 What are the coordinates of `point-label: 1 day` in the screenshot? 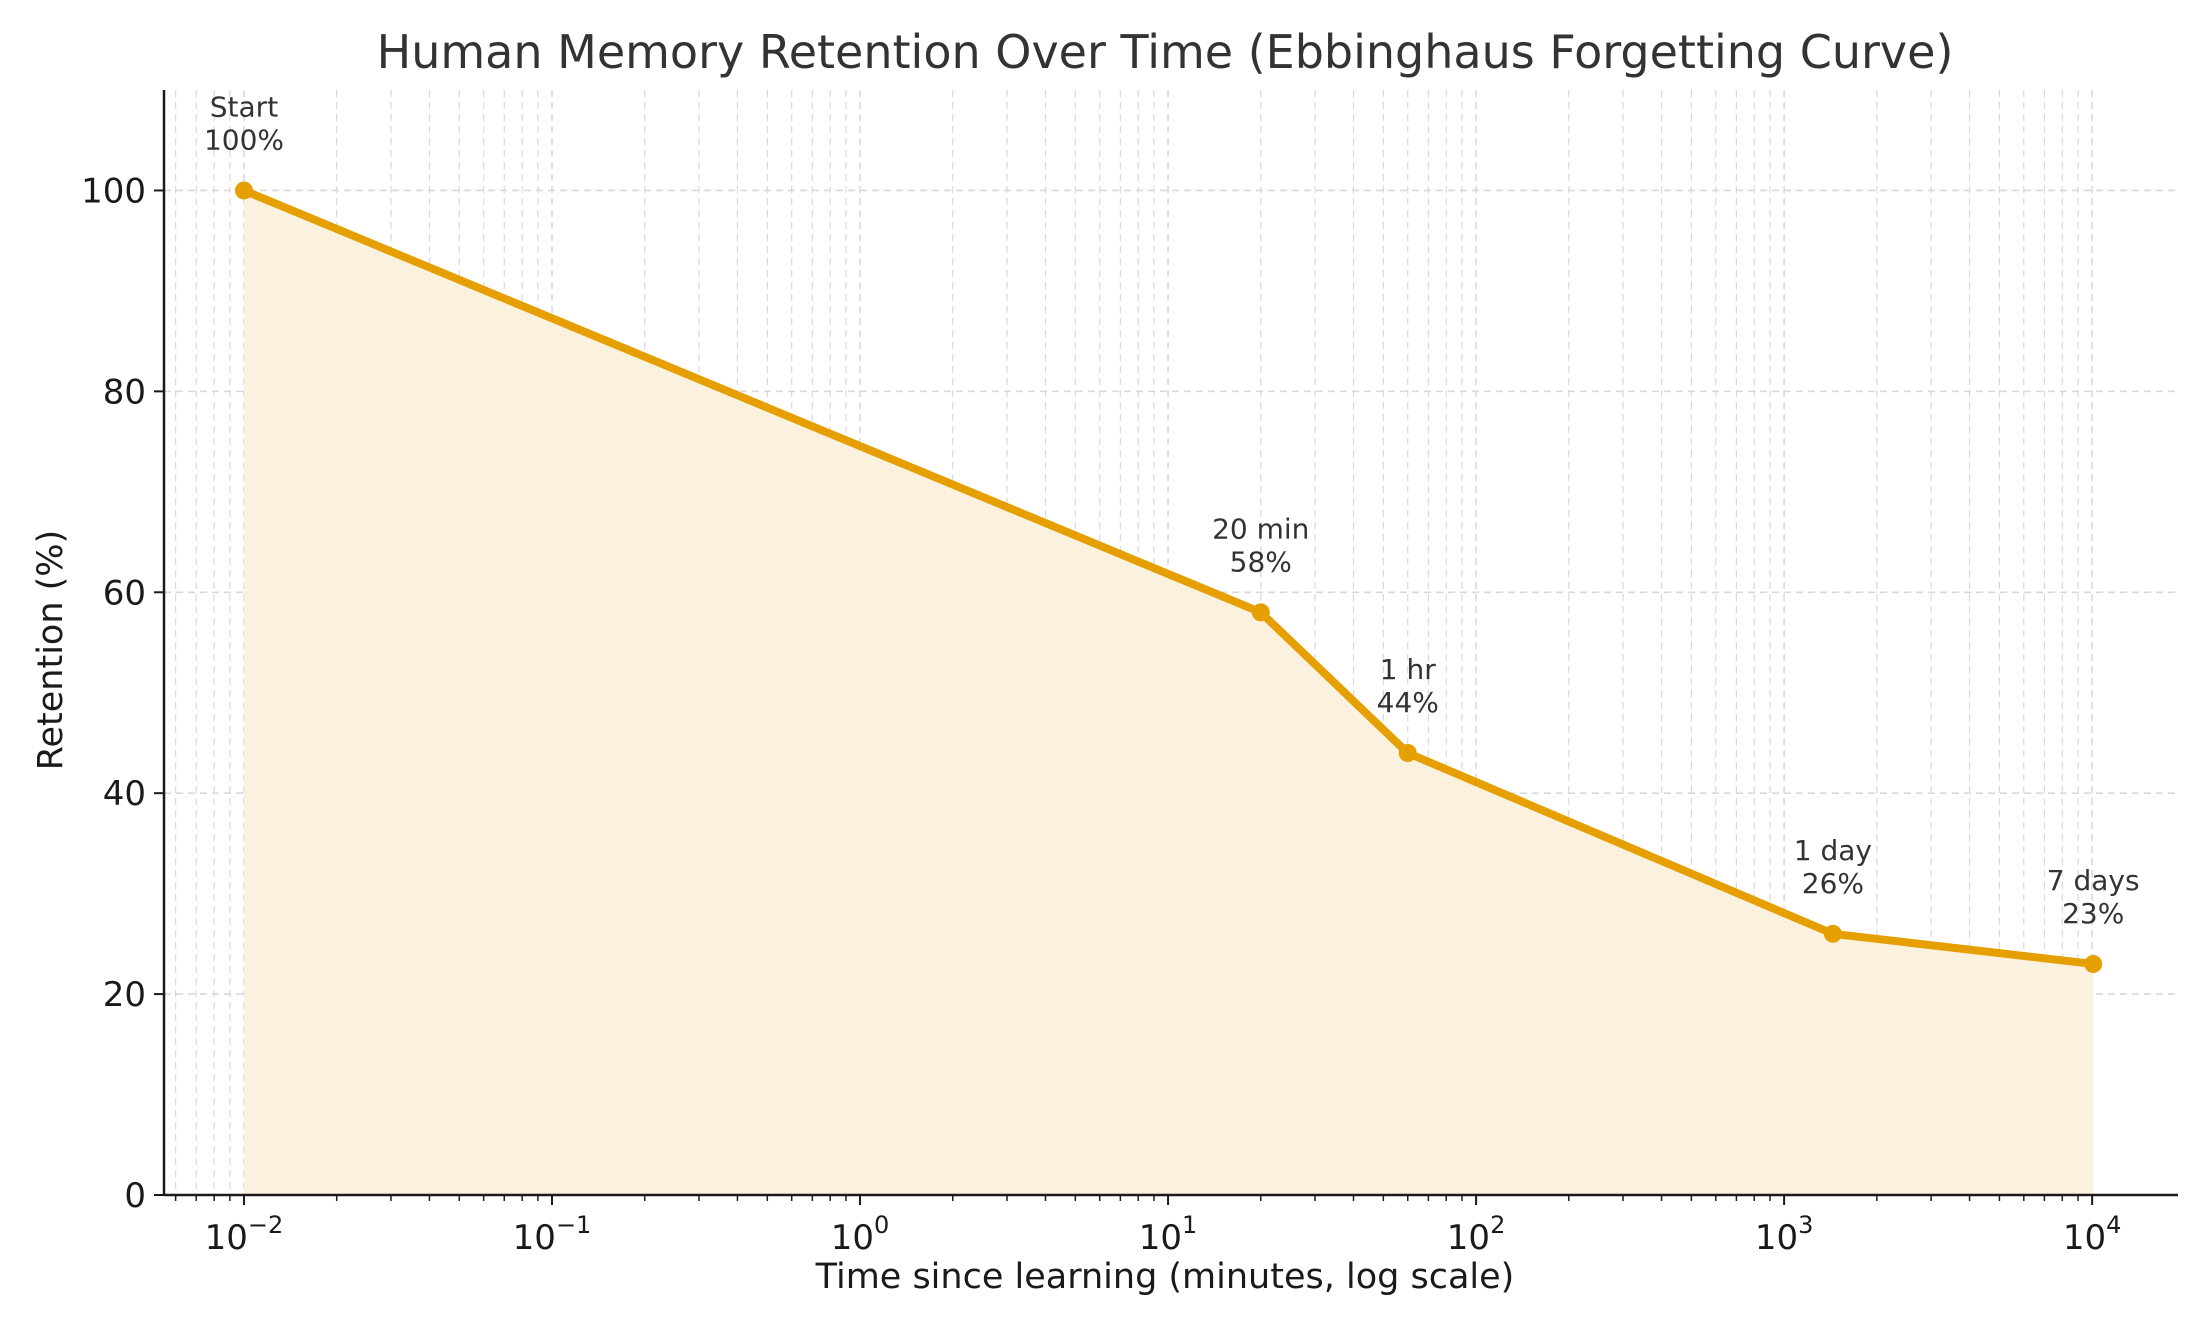 It's located at (1833, 850).